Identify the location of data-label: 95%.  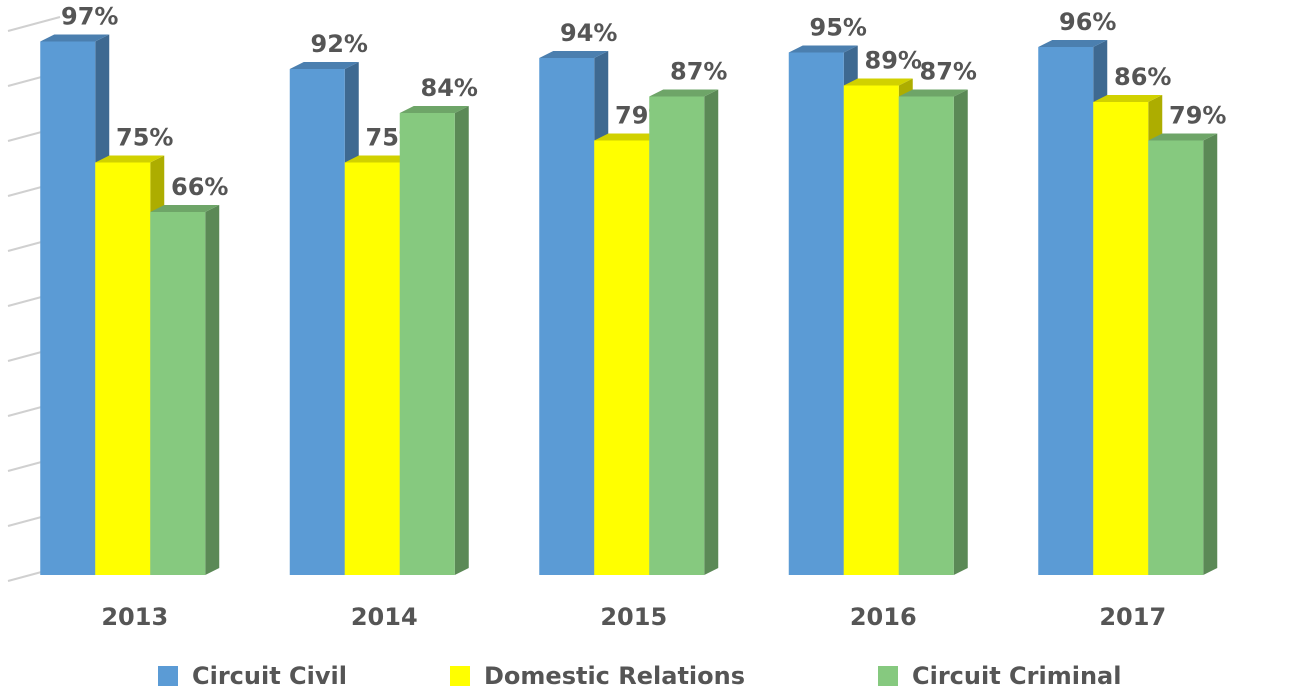
(838, 28).